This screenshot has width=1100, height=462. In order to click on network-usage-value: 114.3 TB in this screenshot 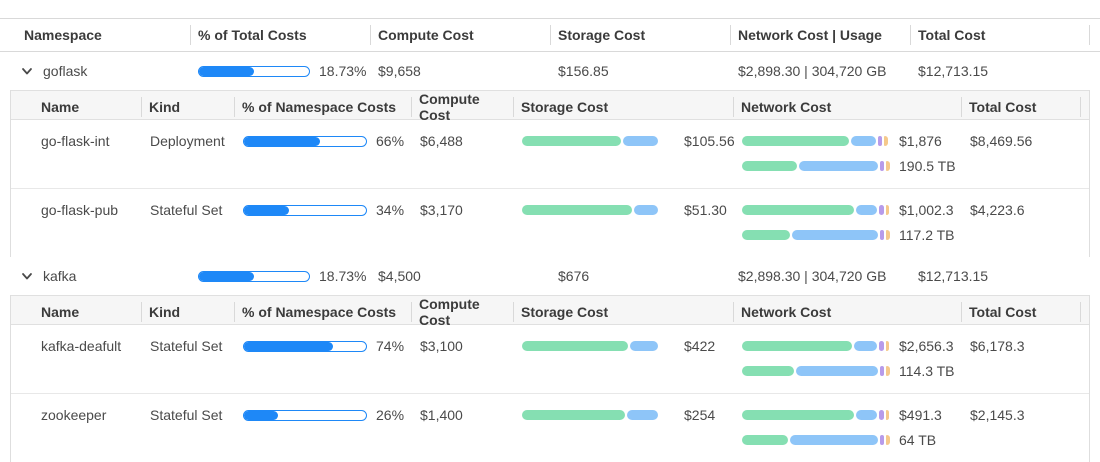, I will do `click(927, 371)`.